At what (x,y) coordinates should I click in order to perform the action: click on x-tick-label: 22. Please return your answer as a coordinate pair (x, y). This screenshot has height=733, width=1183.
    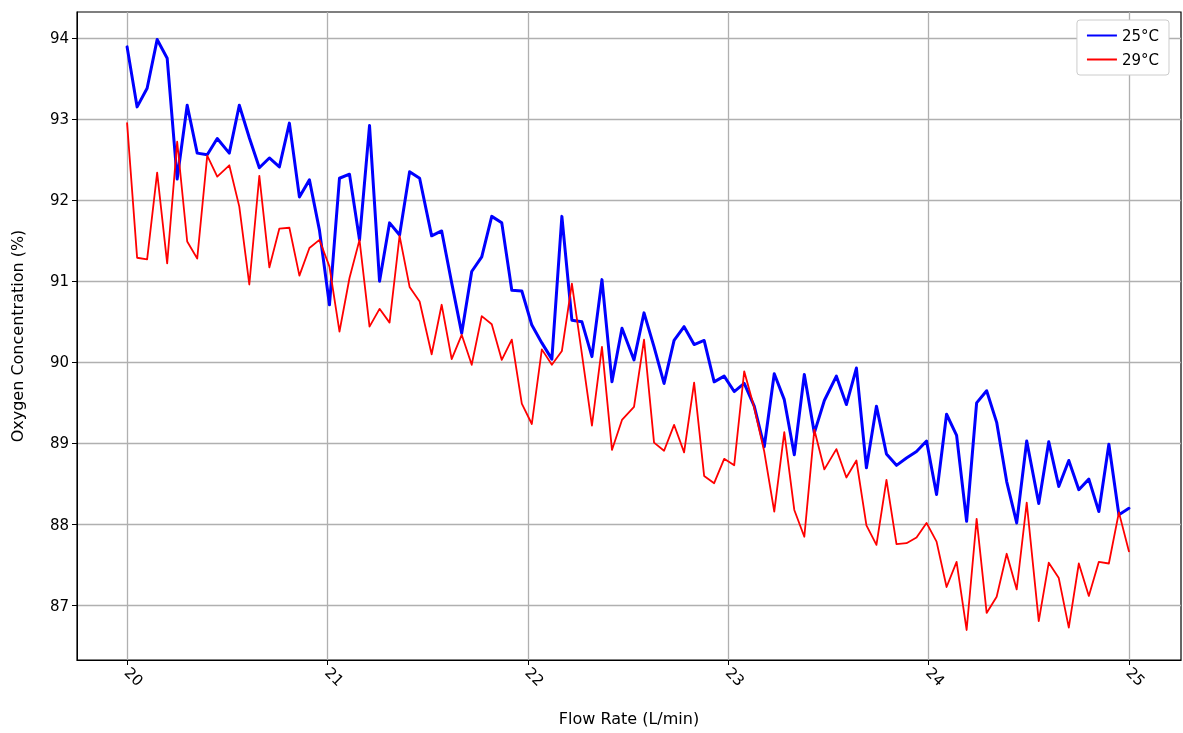
    Looking at the image, I should click on (534, 676).